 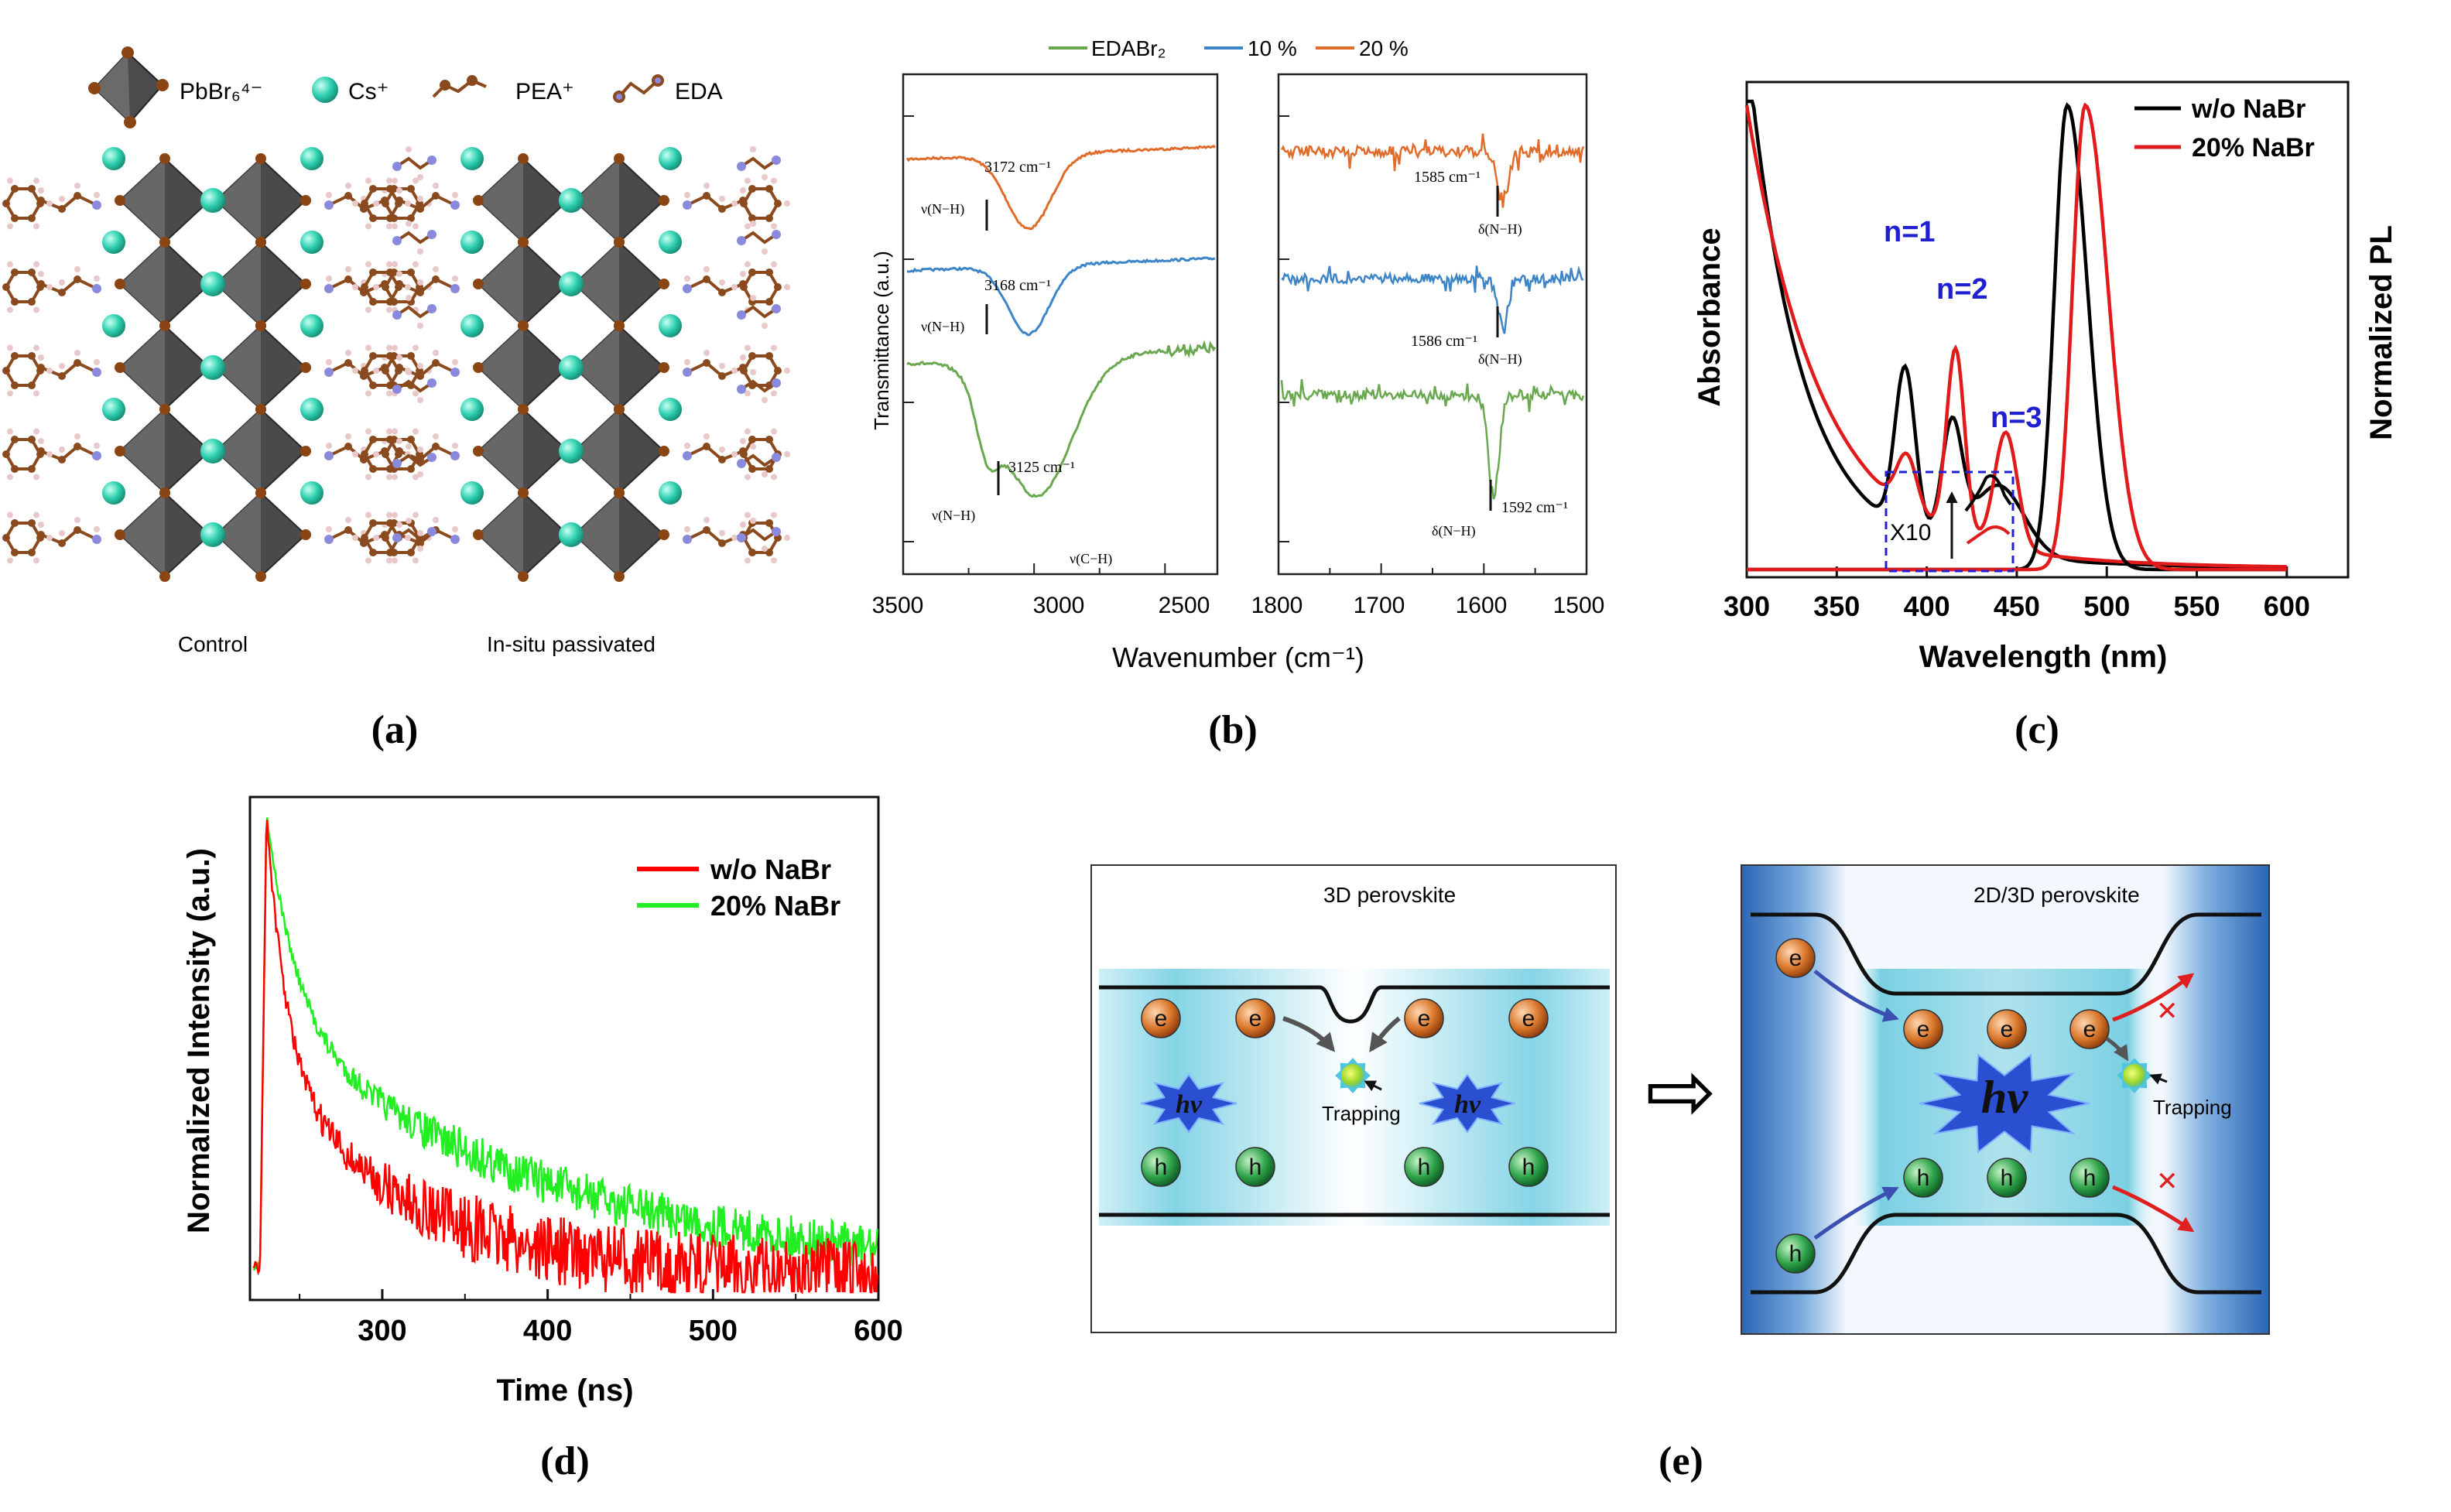 I want to click on photon-label: hv, so click(x=1467, y=1104).